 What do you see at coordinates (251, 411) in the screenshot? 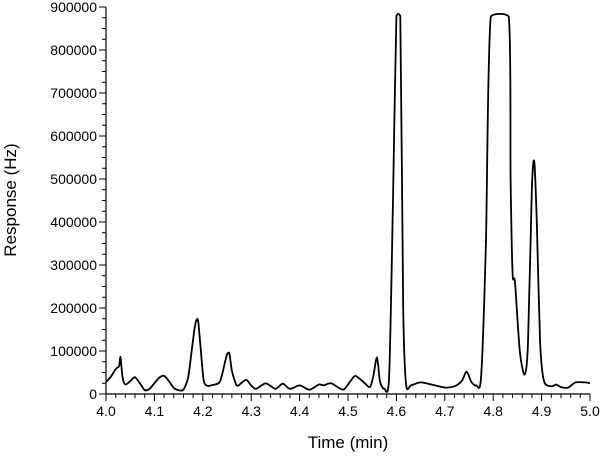
I see `x-tick-label: 4.3` at bounding box center [251, 411].